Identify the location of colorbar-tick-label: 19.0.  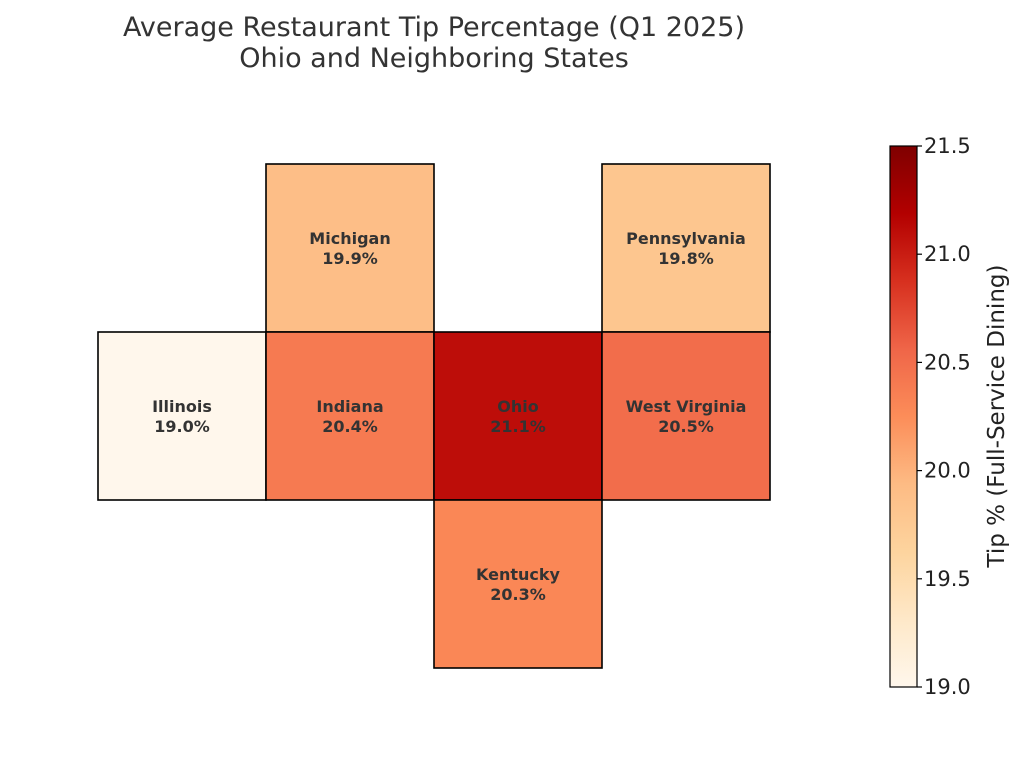
(947, 687).